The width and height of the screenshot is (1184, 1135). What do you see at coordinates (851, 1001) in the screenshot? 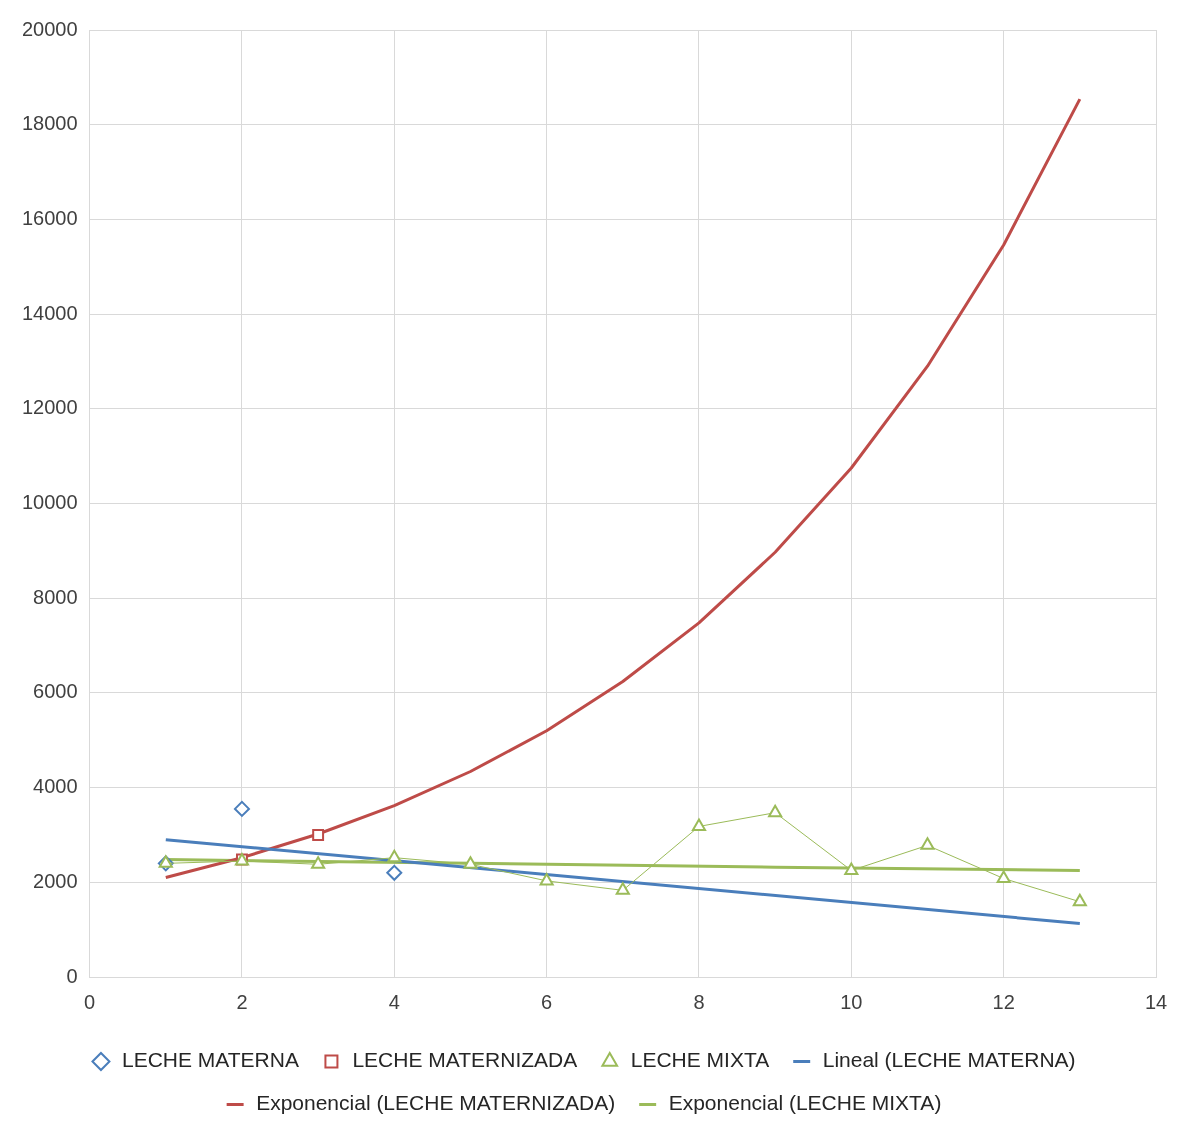
I see `x-tick-label: 10` at bounding box center [851, 1001].